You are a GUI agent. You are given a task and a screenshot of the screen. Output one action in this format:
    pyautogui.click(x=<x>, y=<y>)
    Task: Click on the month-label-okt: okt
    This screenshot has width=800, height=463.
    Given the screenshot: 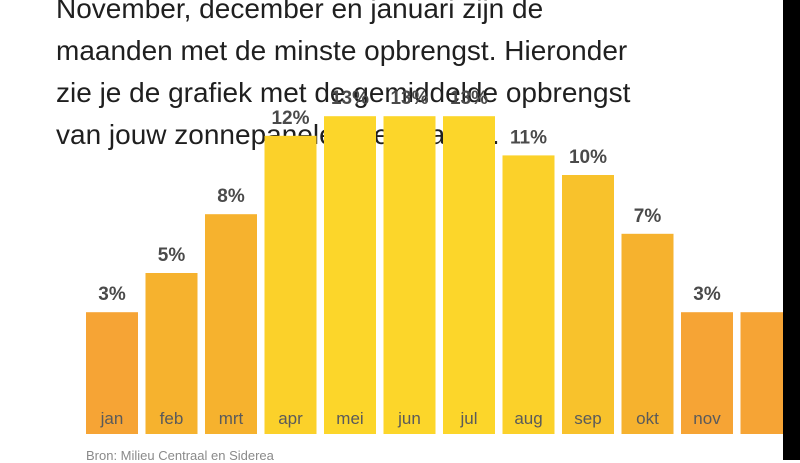 What is the action you would take?
    pyautogui.click(x=647, y=418)
    